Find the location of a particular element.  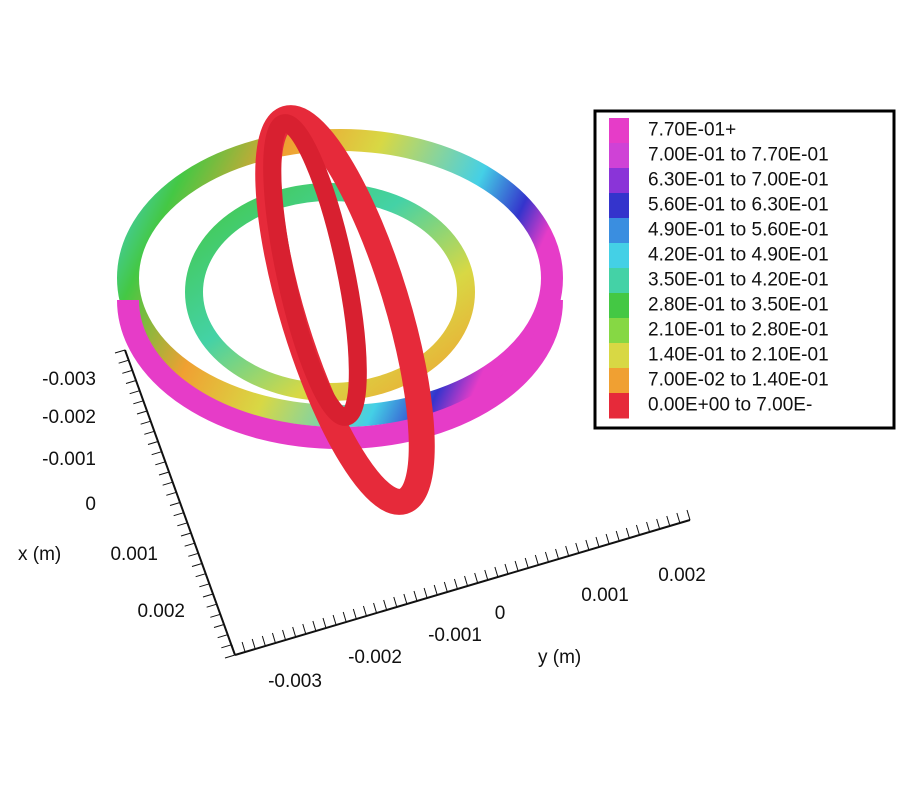

legend-label: 4.20E-01 to 4.90E-01 is located at coordinates (738, 255).